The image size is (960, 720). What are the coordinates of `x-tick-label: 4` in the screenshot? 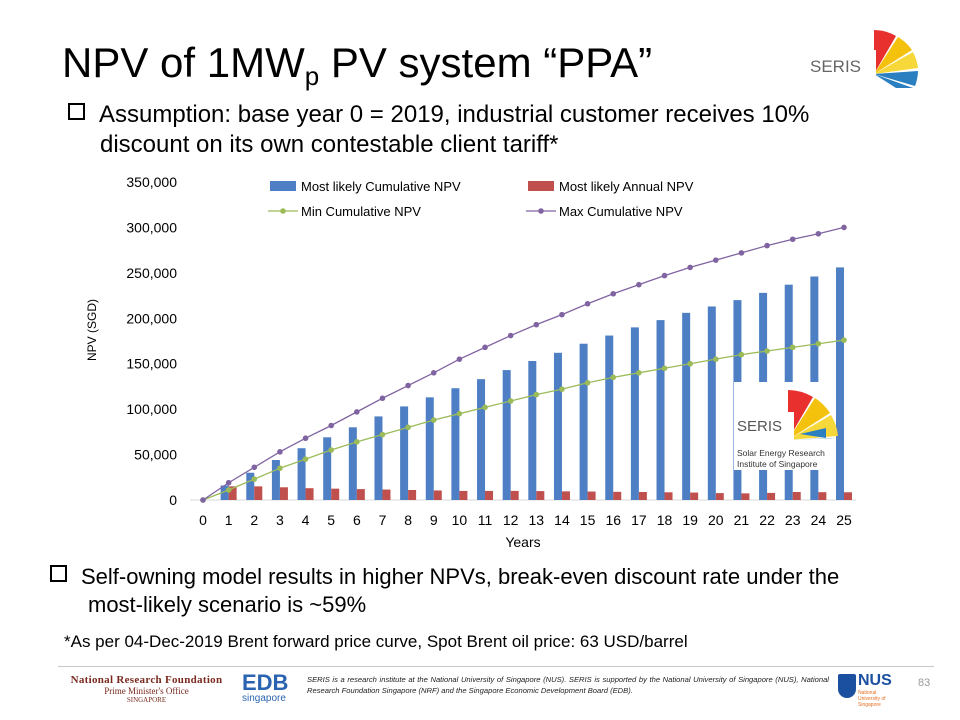 It's located at (306, 520).